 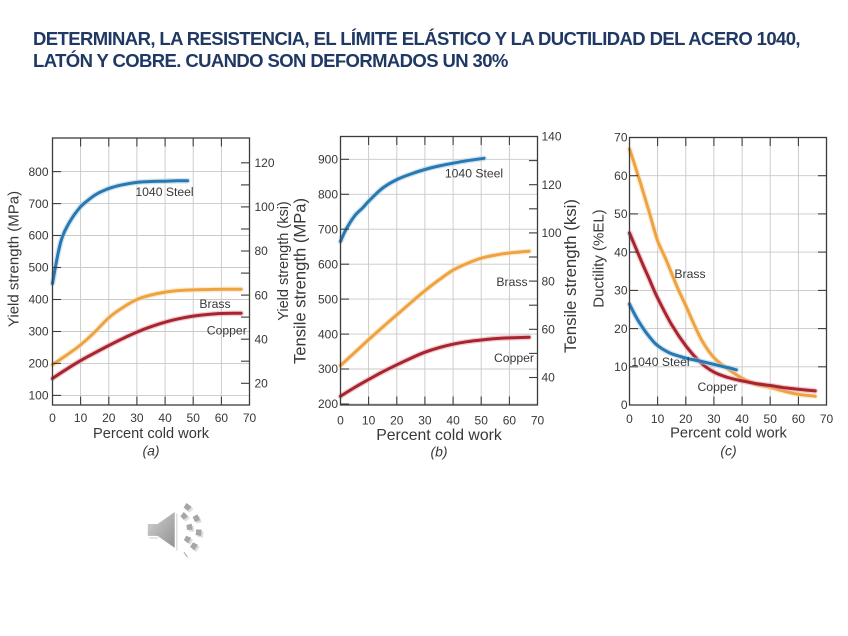 I want to click on svg-text: Yield strength (ksi), so click(x=284, y=261).